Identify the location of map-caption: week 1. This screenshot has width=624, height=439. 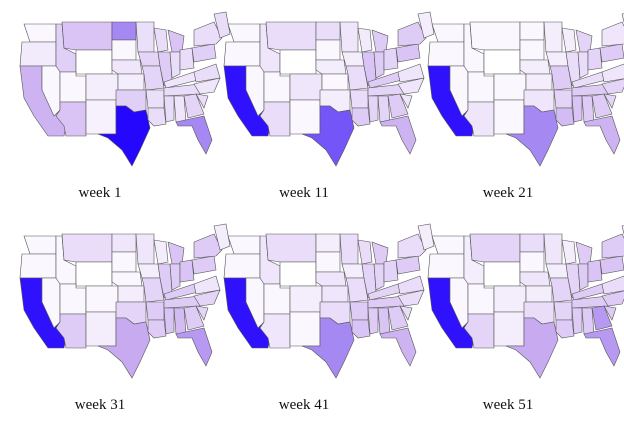
(100, 193).